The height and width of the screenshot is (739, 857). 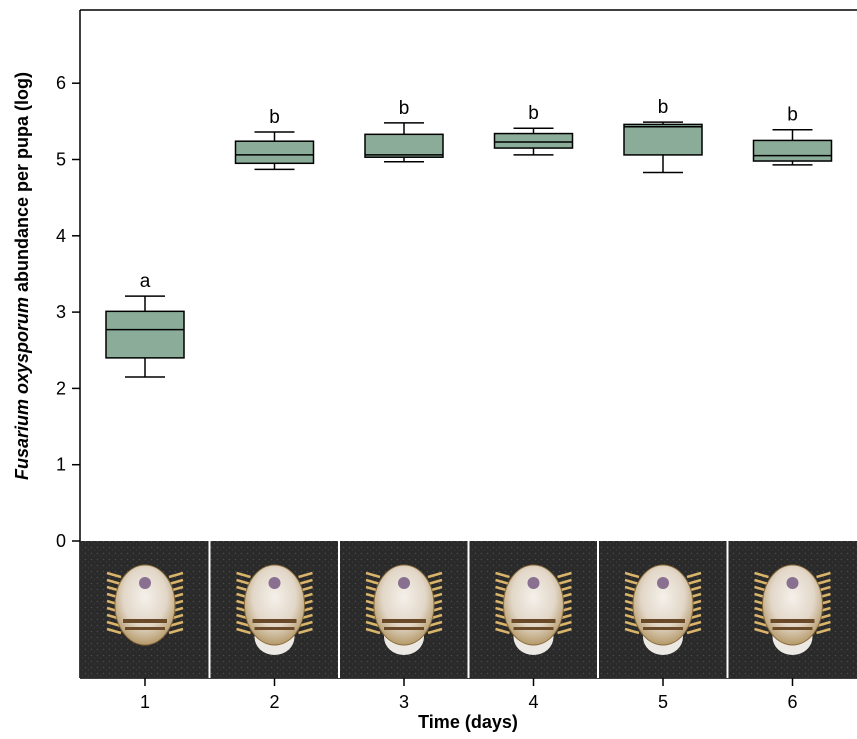 What do you see at coordinates (792, 135) in the screenshot?
I see `box-day-6: b` at bounding box center [792, 135].